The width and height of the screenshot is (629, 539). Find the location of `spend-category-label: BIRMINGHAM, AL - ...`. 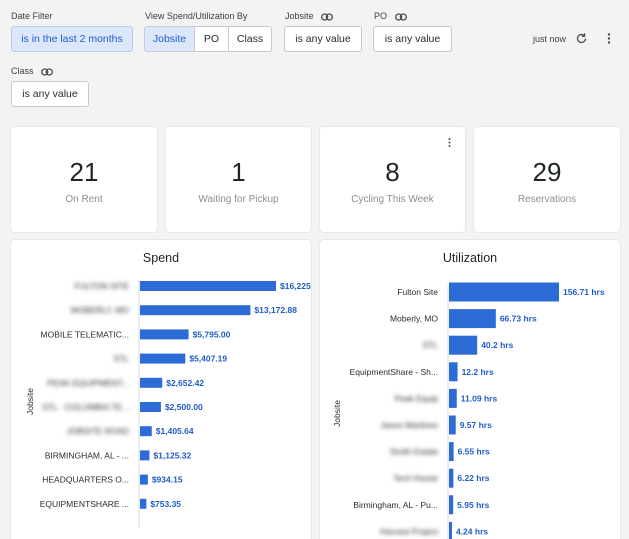

spend-category-label: BIRMINGHAM, AL - ... is located at coordinates (87, 455).